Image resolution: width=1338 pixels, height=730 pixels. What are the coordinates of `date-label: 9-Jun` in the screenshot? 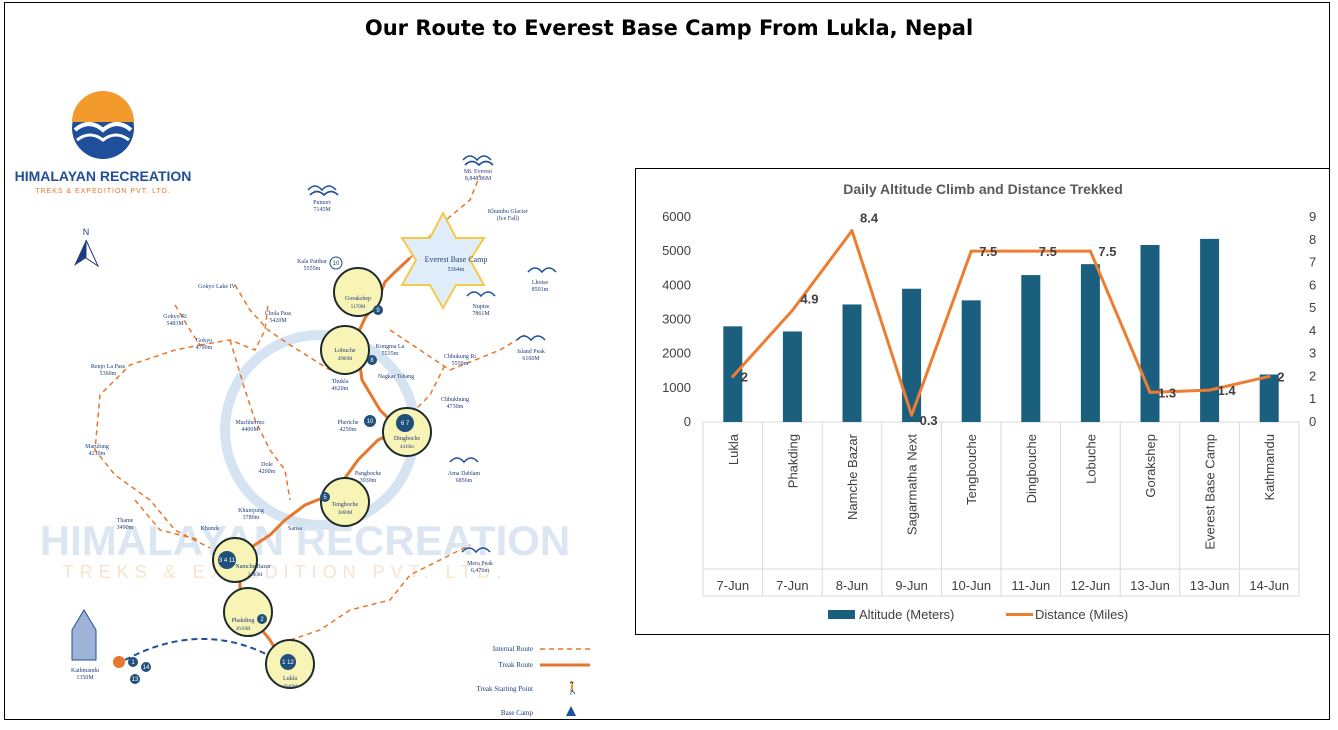 It's located at (911, 585).